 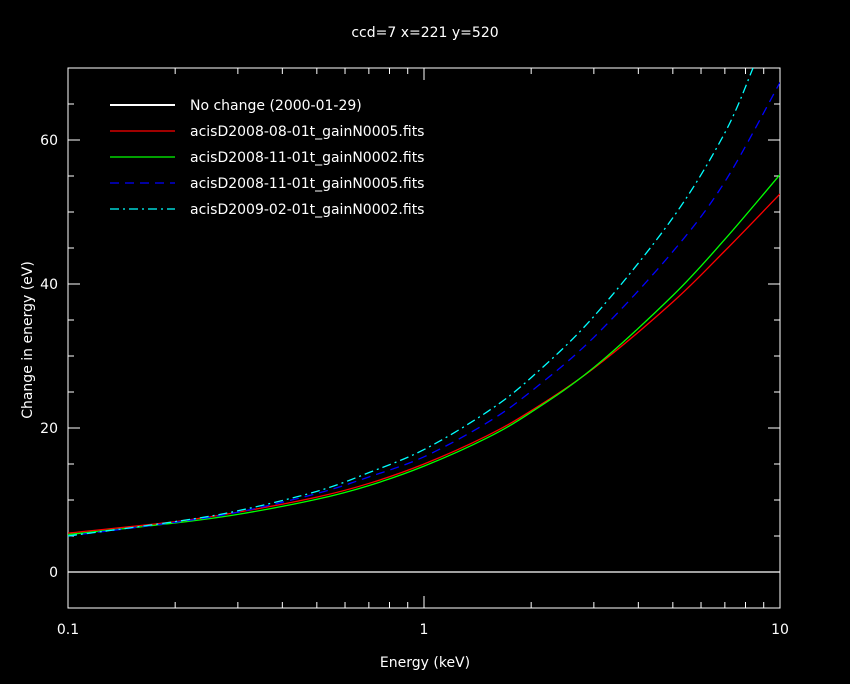 What do you see at coordinates (425, 663) in the screenshot?
I see `x-axis-label: Energy (keV)` at bounding box center [425, 663].